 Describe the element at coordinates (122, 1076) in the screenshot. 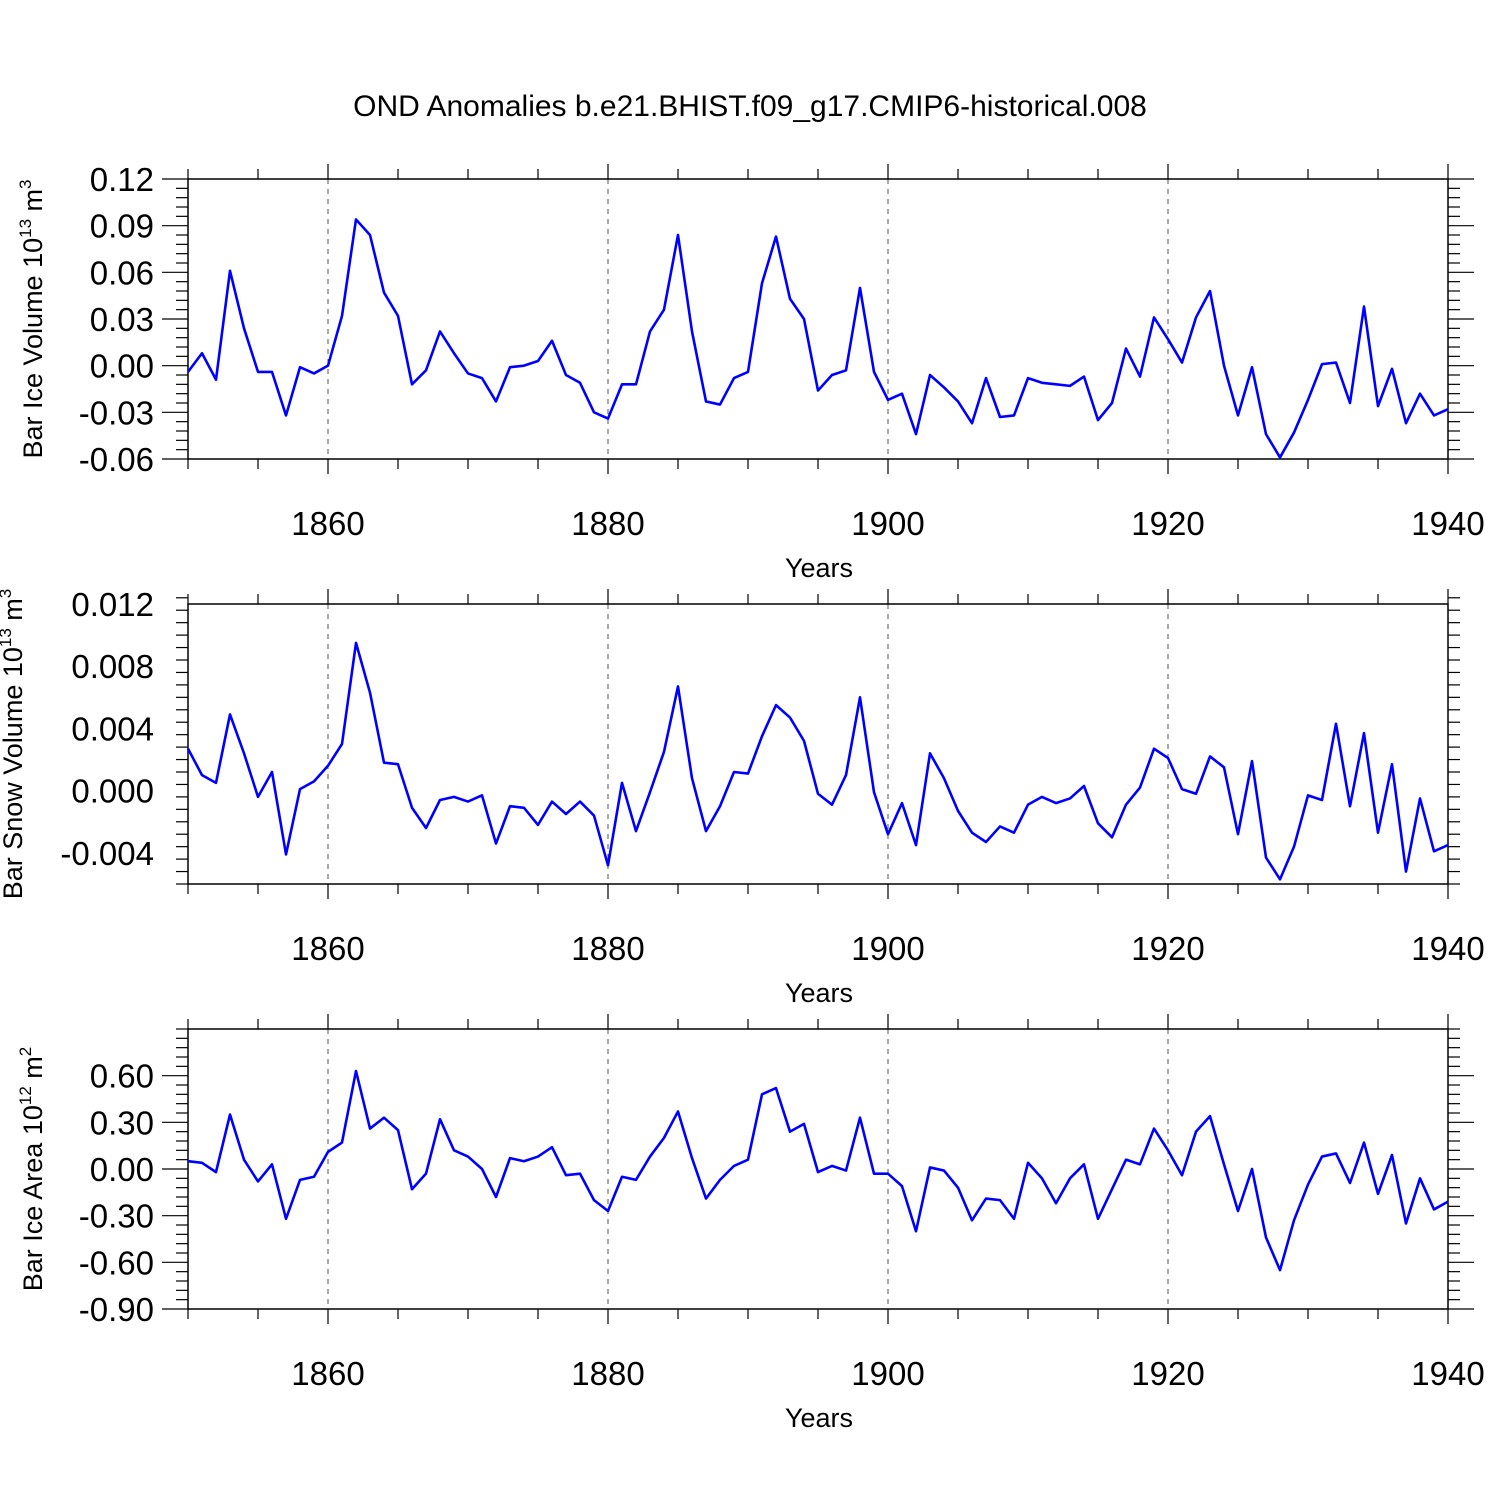

I see `y-tick-label: 0.60` at that location.